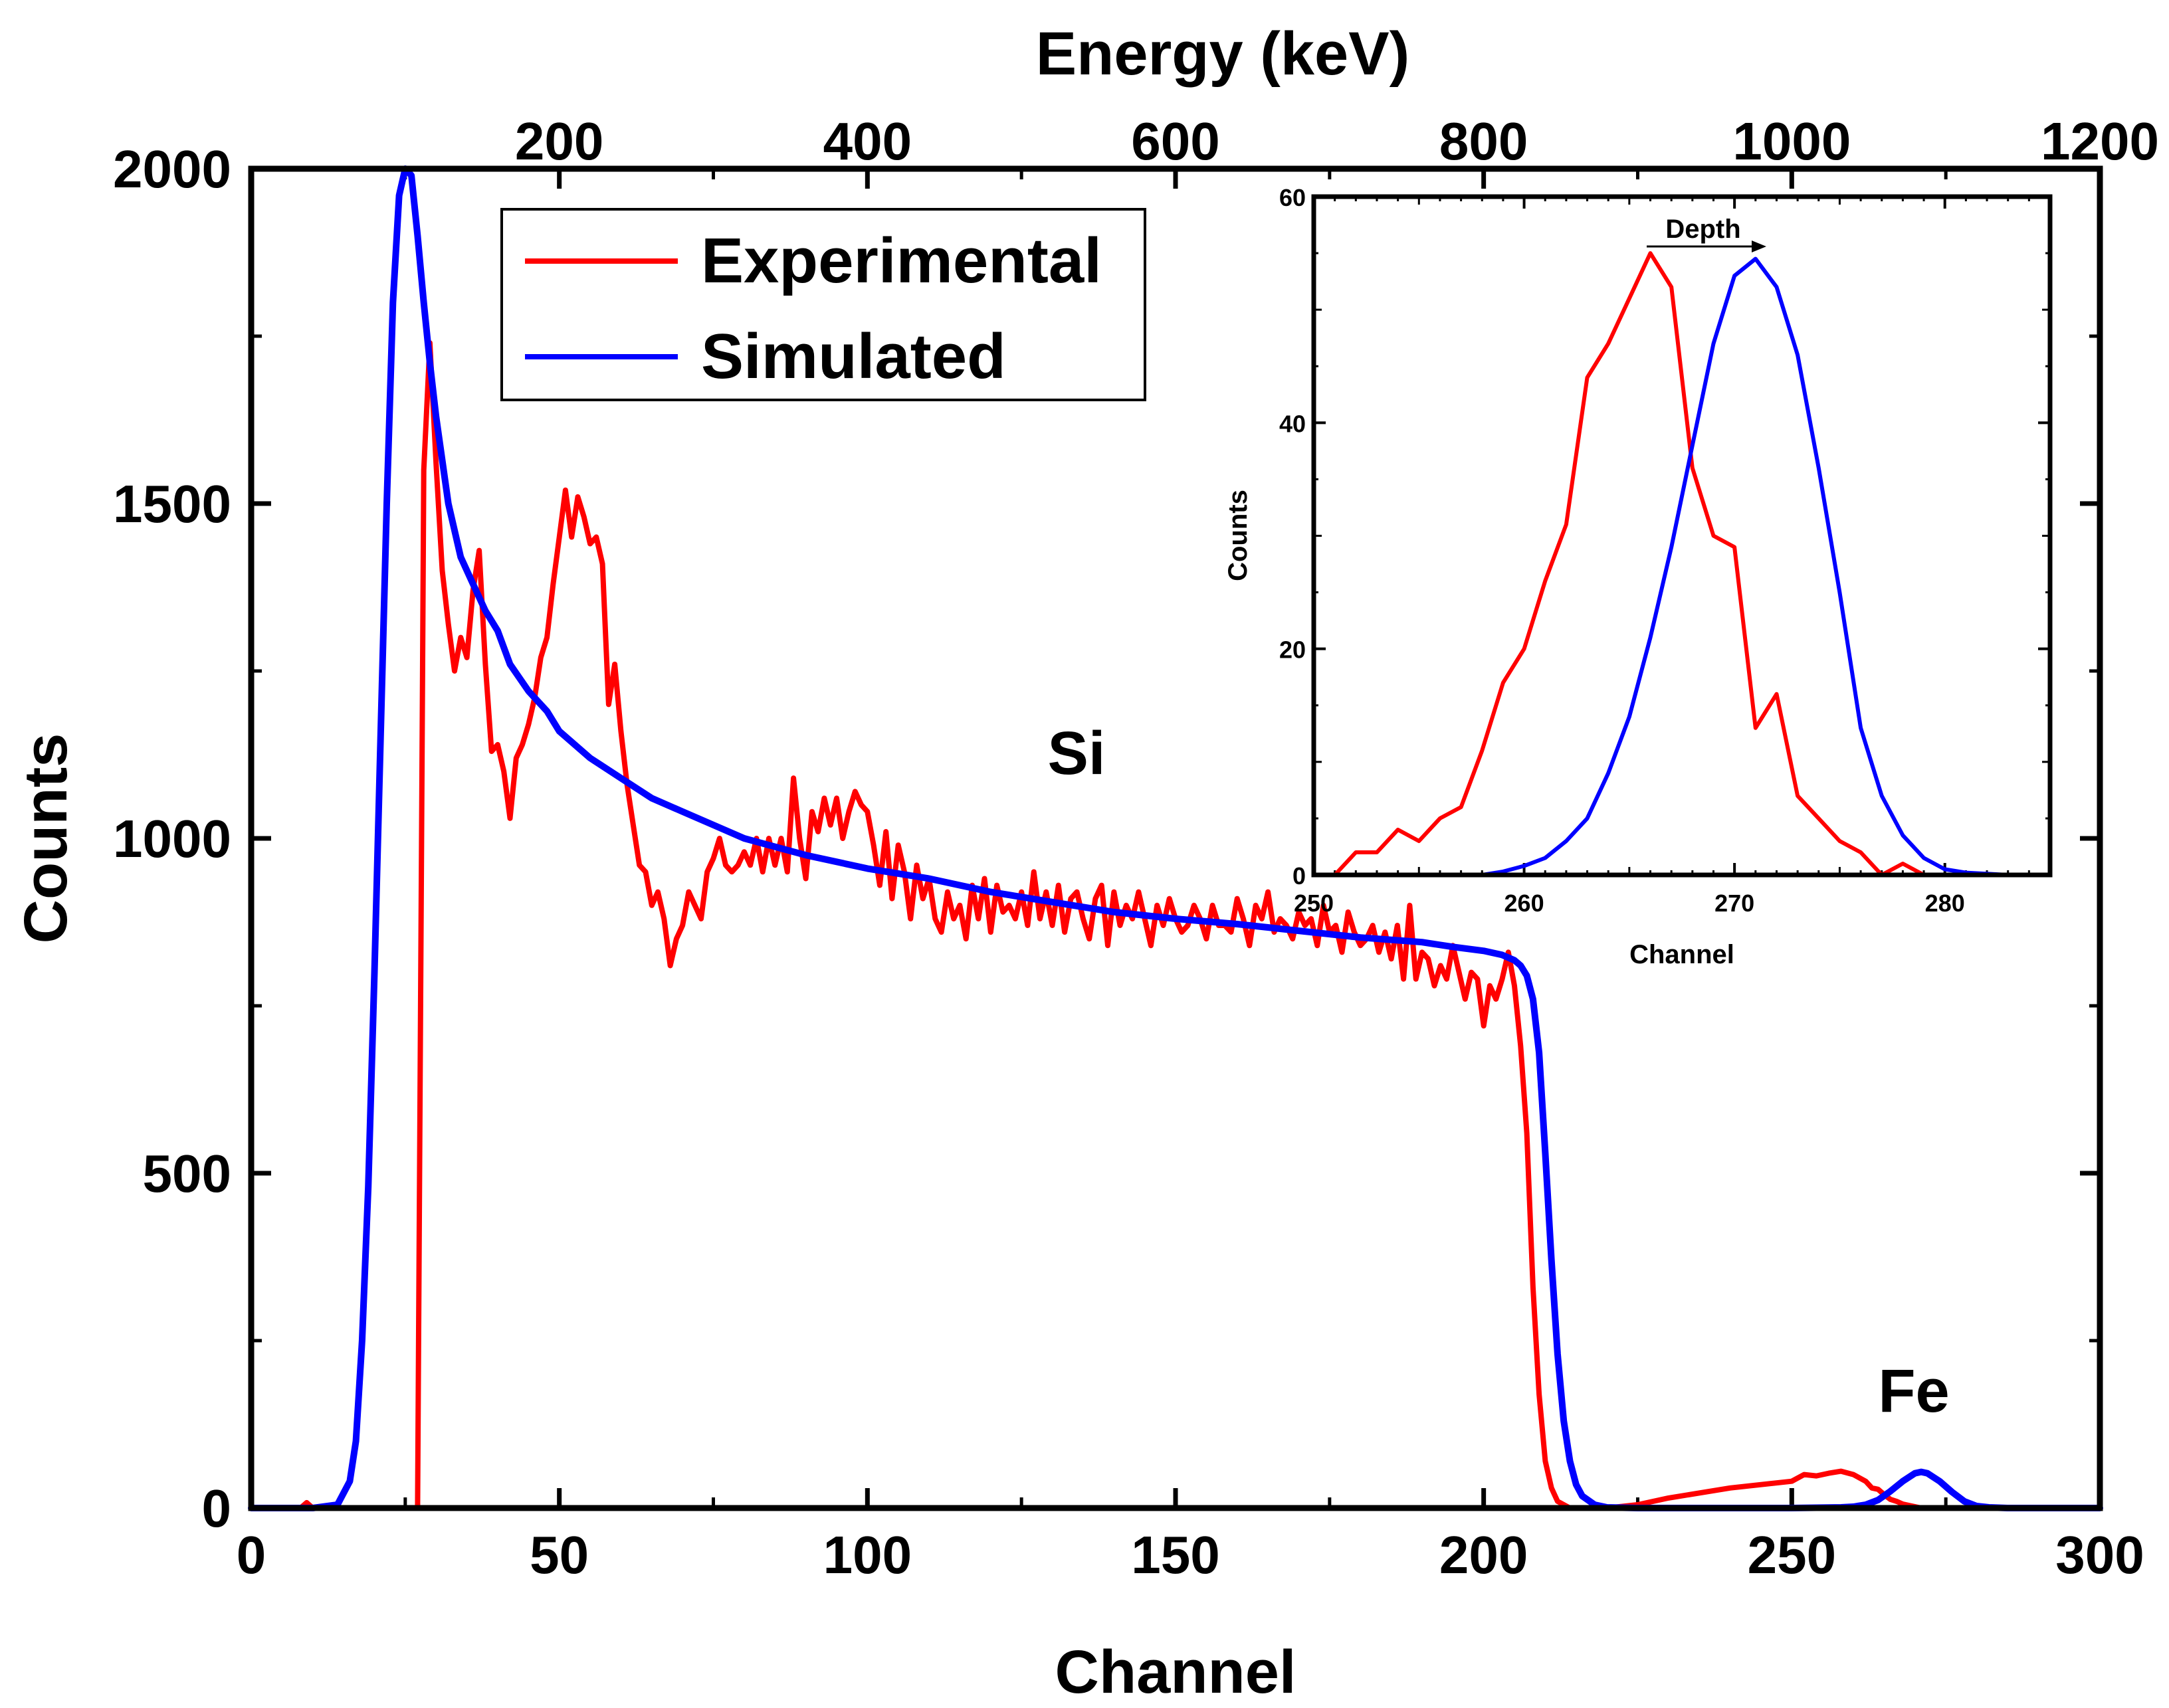 The width and height of the screenshot is (2169, 1708). Describe the element at coordinates (1745, 566) in the screenshot. I see `inset-series-line-simulated` at that location.